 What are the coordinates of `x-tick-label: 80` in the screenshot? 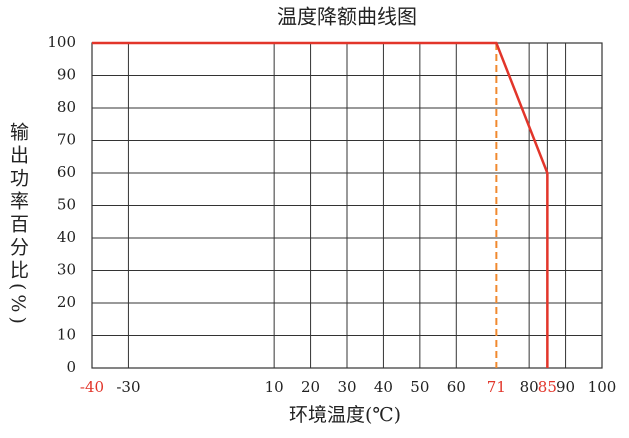 It's located at (529, 387).